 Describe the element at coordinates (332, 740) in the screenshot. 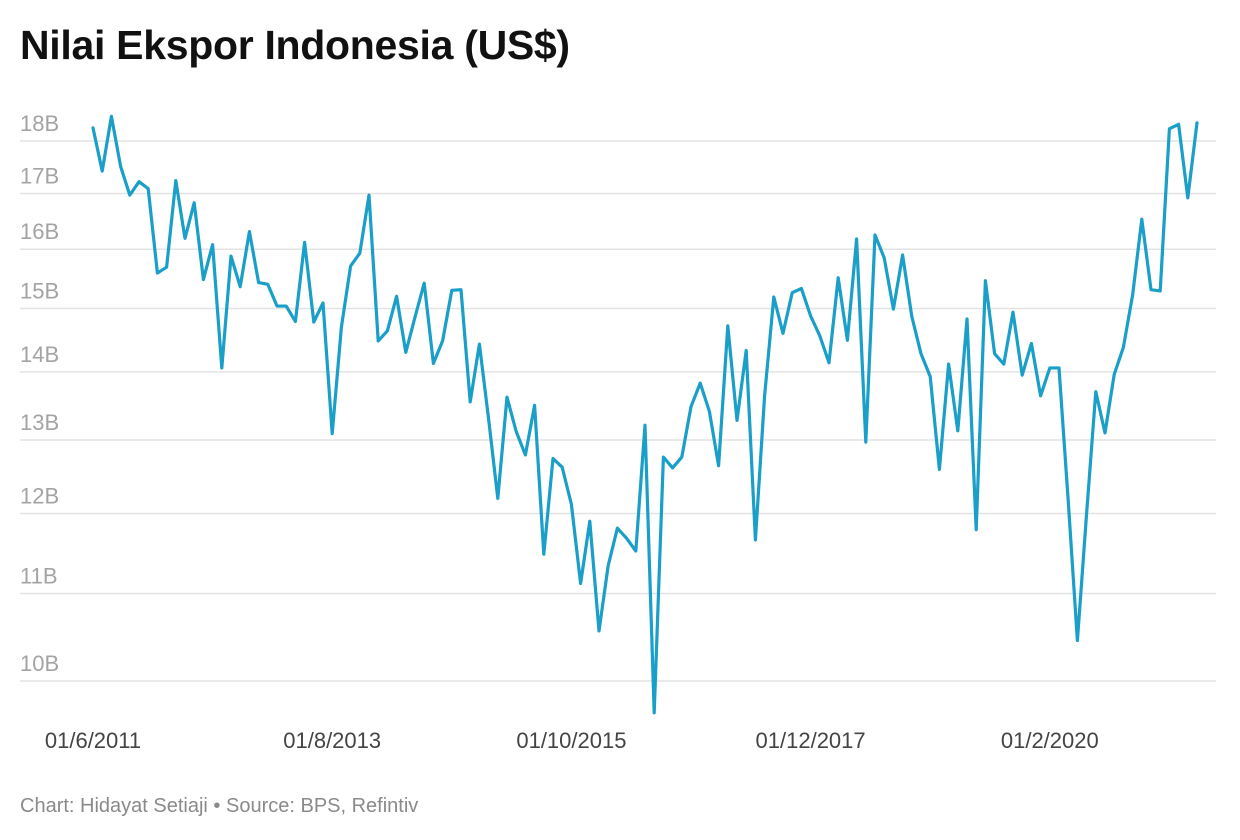

I see `x-tick-label: 01/8/2013` at that location.